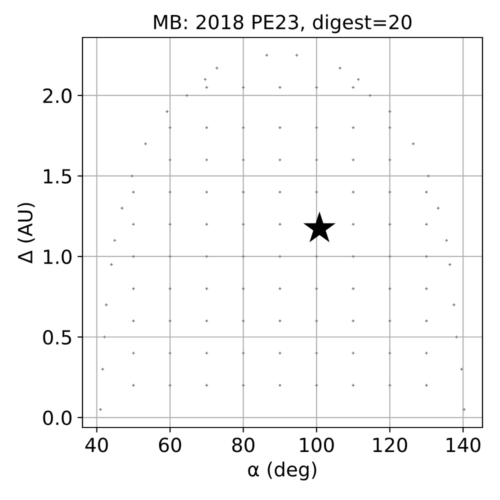 The height and width of the screenshot is (500, 500). I want to click on x-tick-label: 40, so click(96, 445).